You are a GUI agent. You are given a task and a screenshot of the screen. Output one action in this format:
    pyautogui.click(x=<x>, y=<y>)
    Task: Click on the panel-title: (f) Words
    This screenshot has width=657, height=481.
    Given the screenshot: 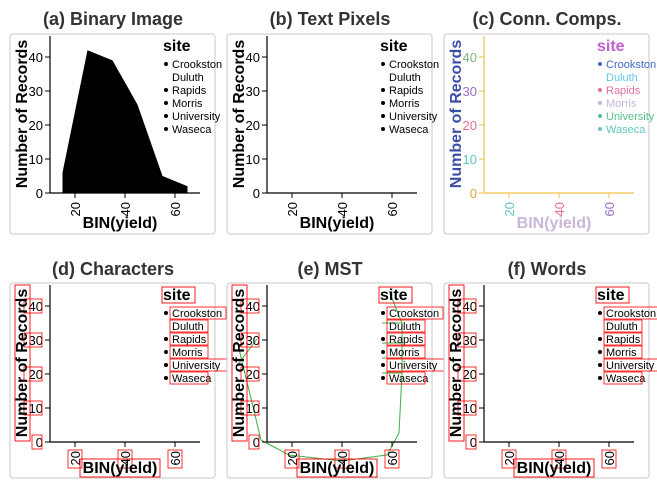 What is the action you would take?
    pyautogui.click(x=547, y=269)
    